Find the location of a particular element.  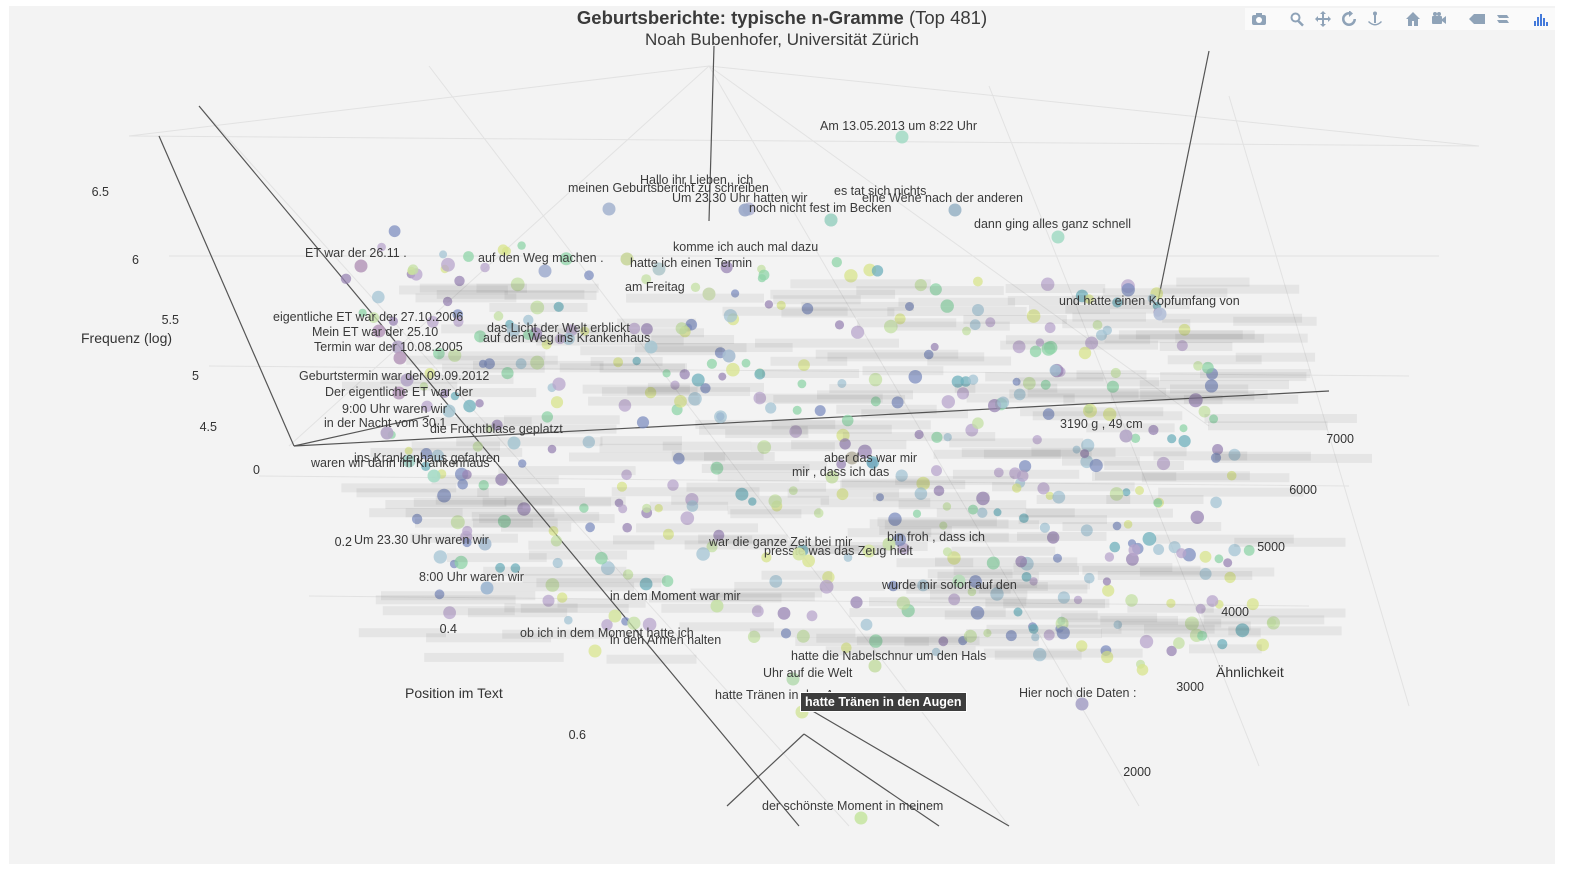

point-label: dann ging alles ganz schnell is located at coordinates (1052, 224).